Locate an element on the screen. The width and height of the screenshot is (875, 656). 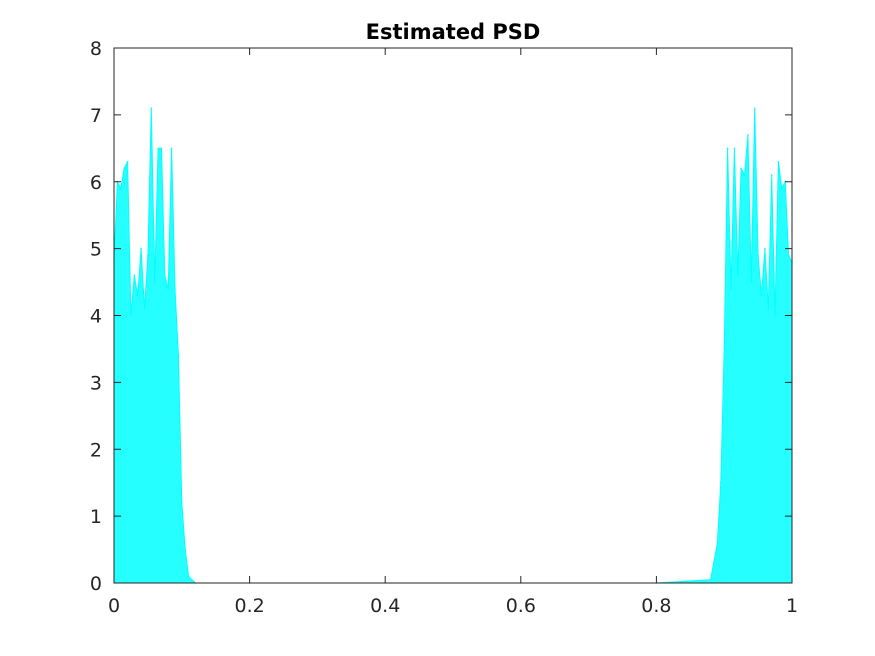
y-tick-label: 1 is located at coordinates (96, 517).